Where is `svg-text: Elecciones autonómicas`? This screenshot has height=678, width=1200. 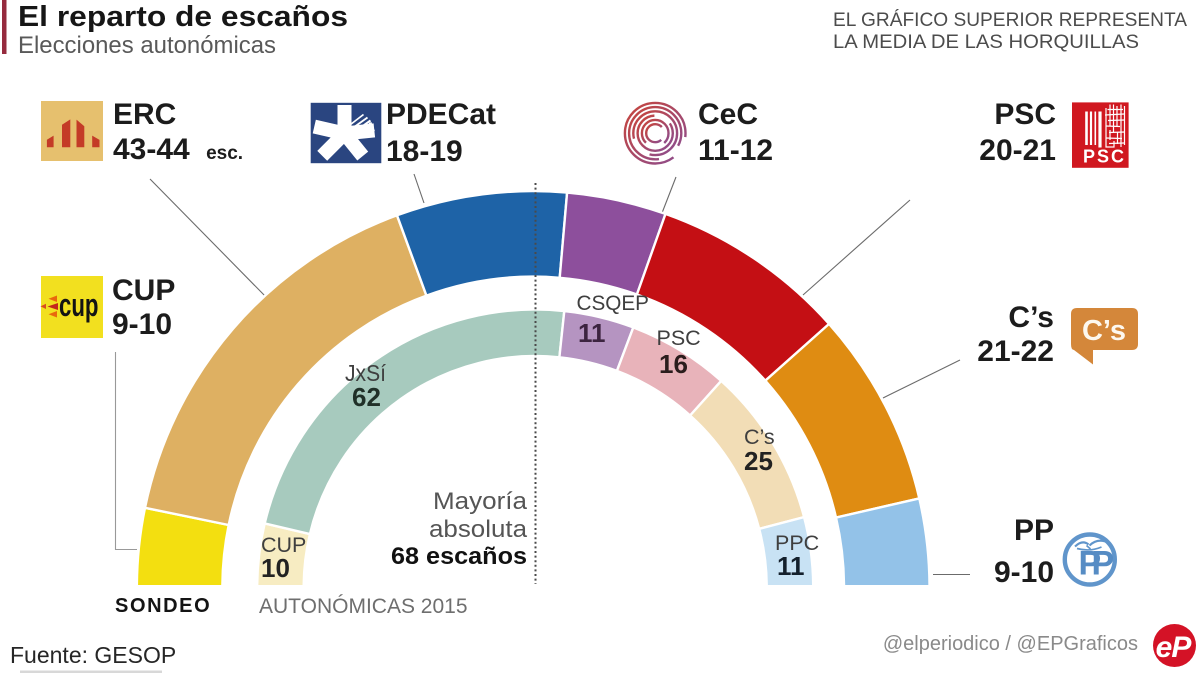
svg-text: Elecciones autonómicas is located at coordinates (147, 45).